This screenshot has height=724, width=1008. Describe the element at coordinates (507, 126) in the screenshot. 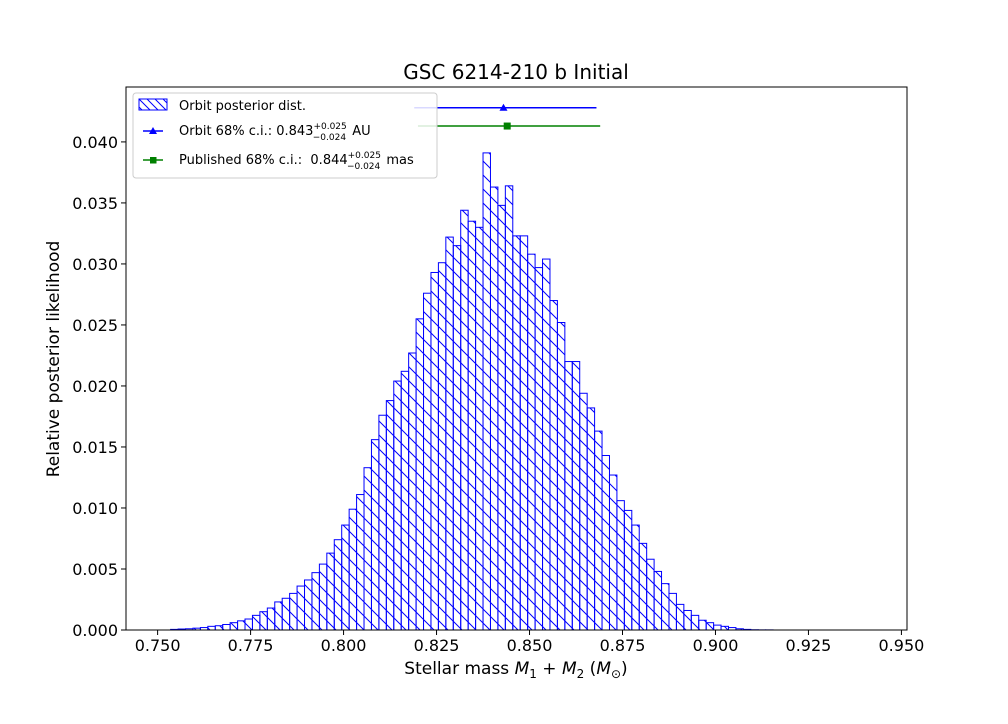

I see `errorbar-square-marker` at that location.